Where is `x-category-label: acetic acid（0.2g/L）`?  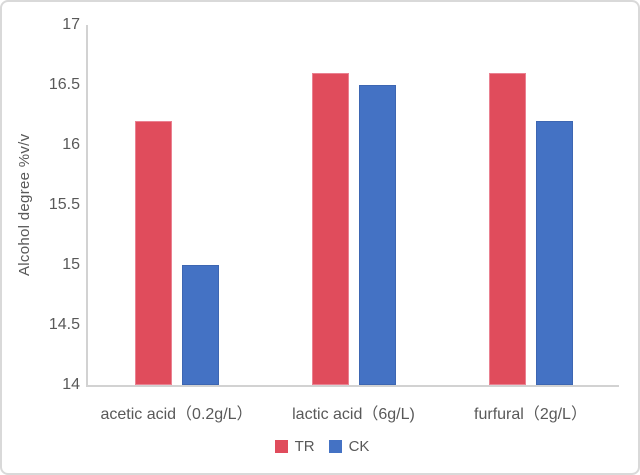
x-category-label: acetic acid（0.2g/L） is located at coordinates (176, 414).